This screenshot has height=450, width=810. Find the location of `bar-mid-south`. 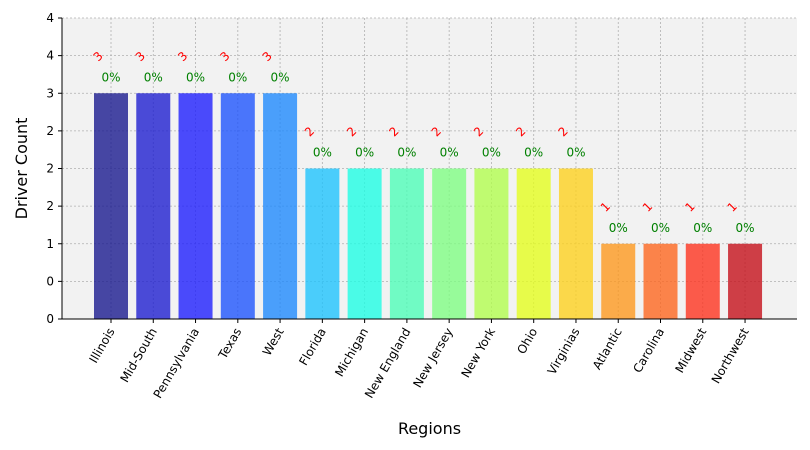

bar-mid-south is located at coordinates (153, 206).